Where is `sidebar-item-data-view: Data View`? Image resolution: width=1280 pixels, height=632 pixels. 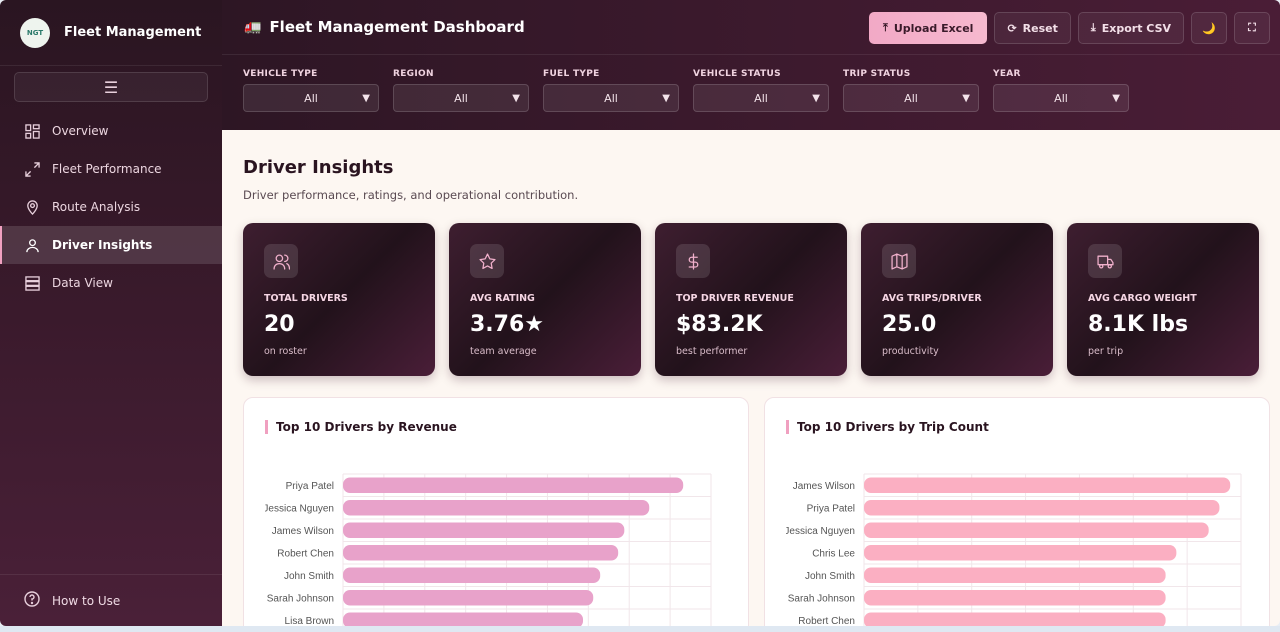 sidebar-item-data-view: Data View is located at coordinates (111, 283).